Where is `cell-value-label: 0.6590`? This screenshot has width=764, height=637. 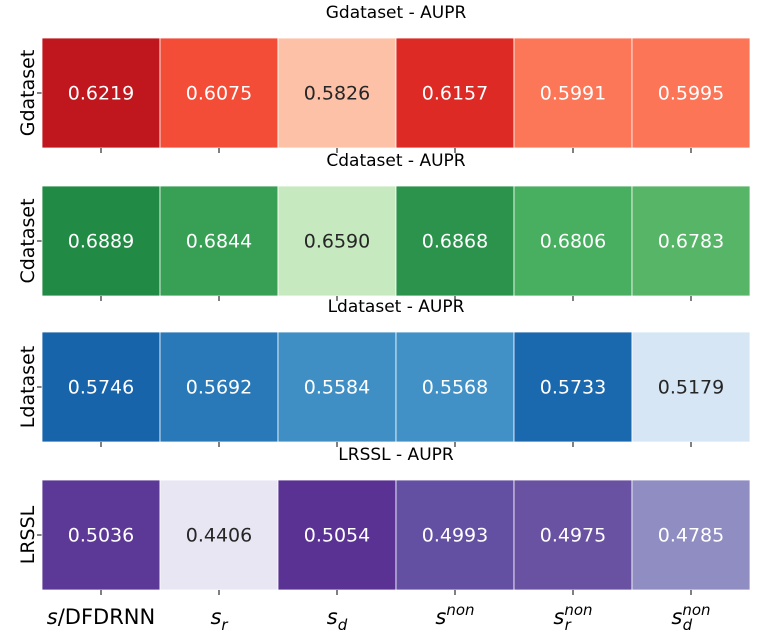
cell-value-label: 0.6590 is located at coordinates (337, 242).